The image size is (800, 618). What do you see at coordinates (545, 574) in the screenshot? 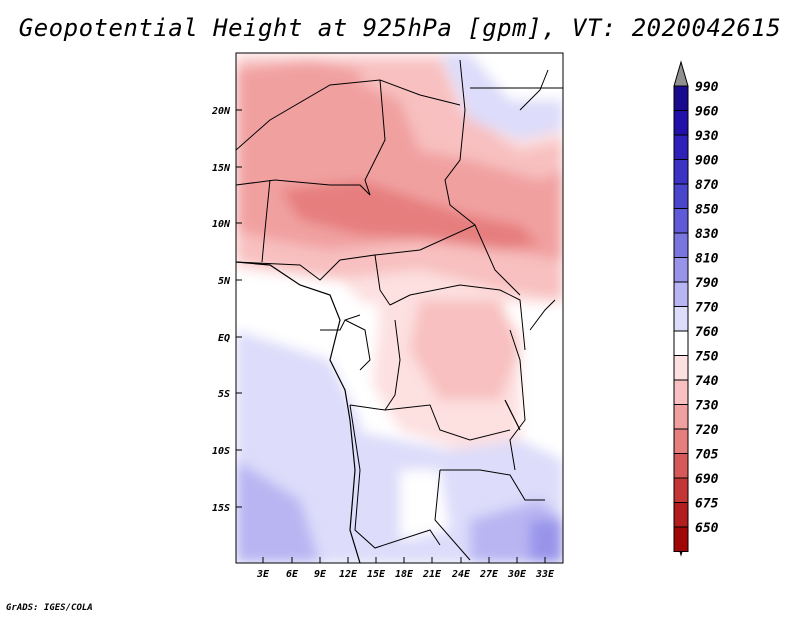
I see `lon-tick-label: 33E` at bounding box center [545, 574].